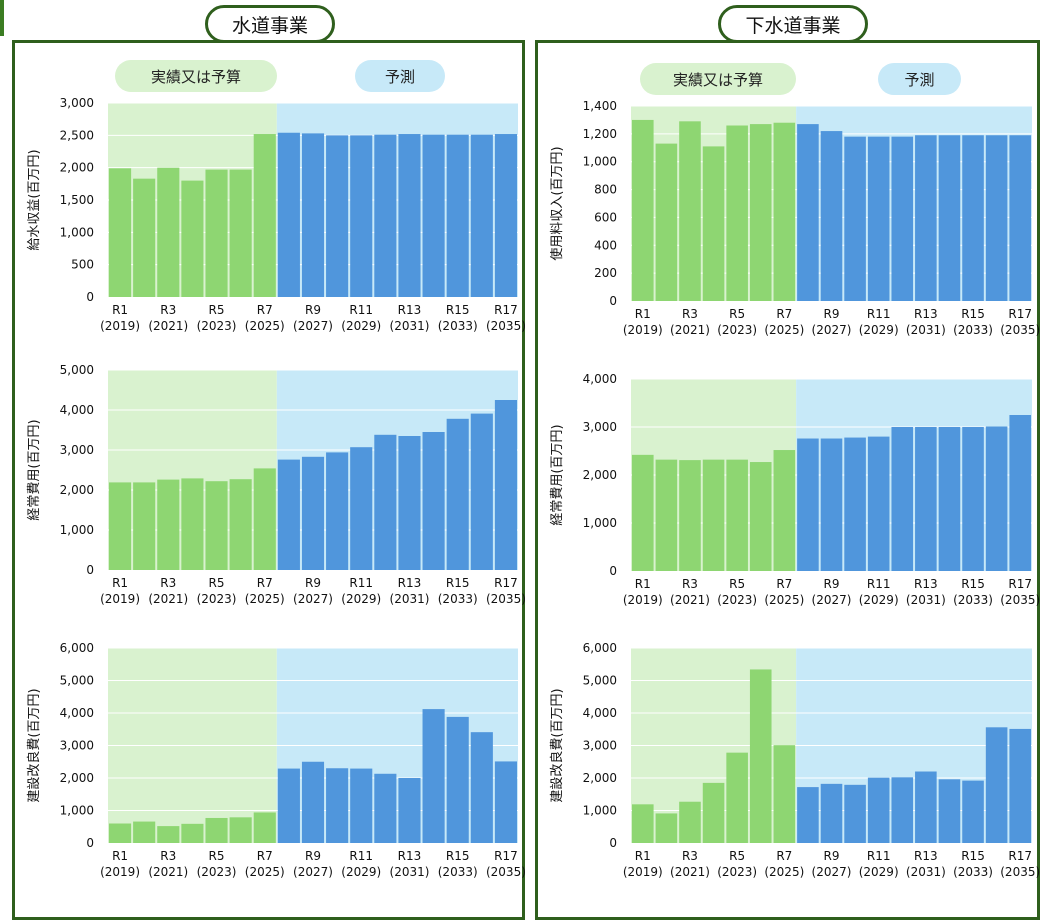  Describe the element at coordinates (270, 24) in the screenshot. I see `panel-title-water: 水道事業` at that location.